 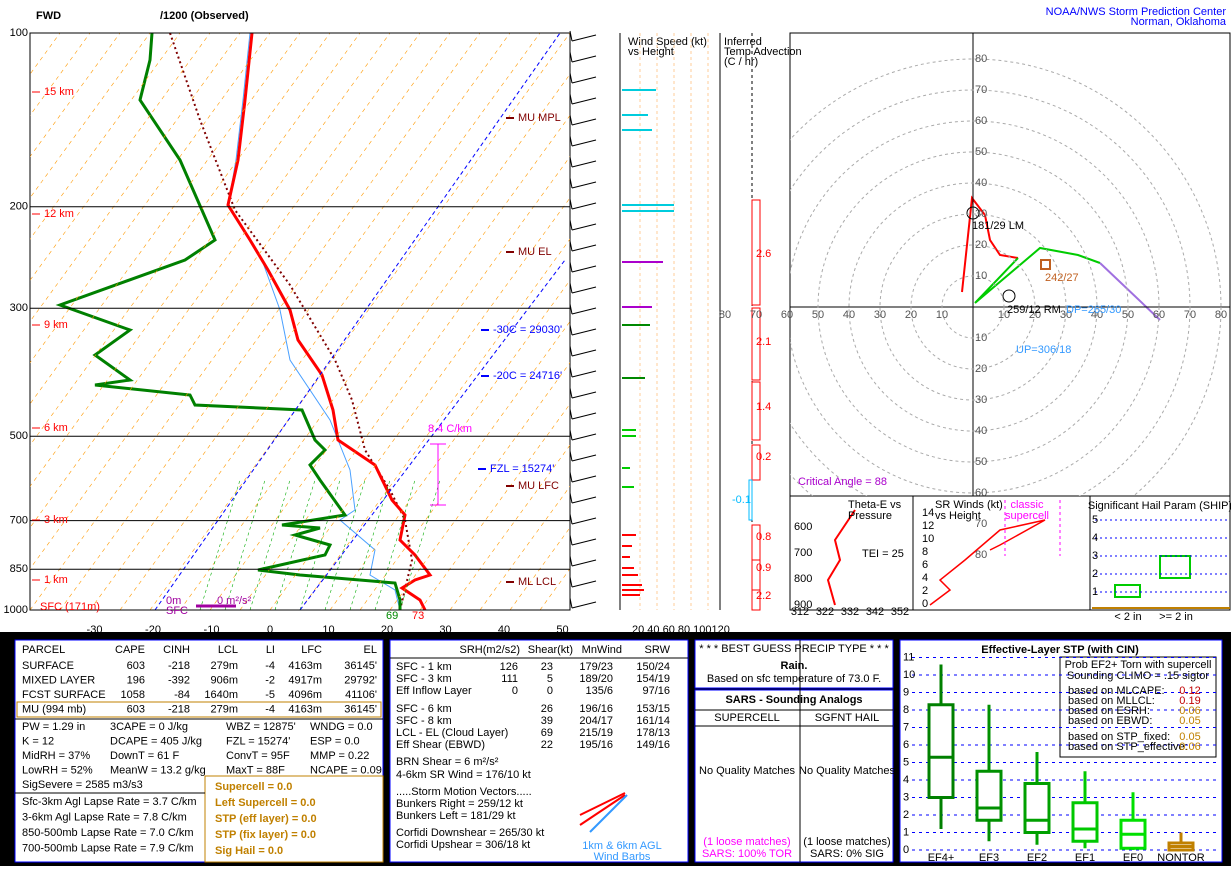 I want to click on stp-tick: 2, so click(x=906, y=815).